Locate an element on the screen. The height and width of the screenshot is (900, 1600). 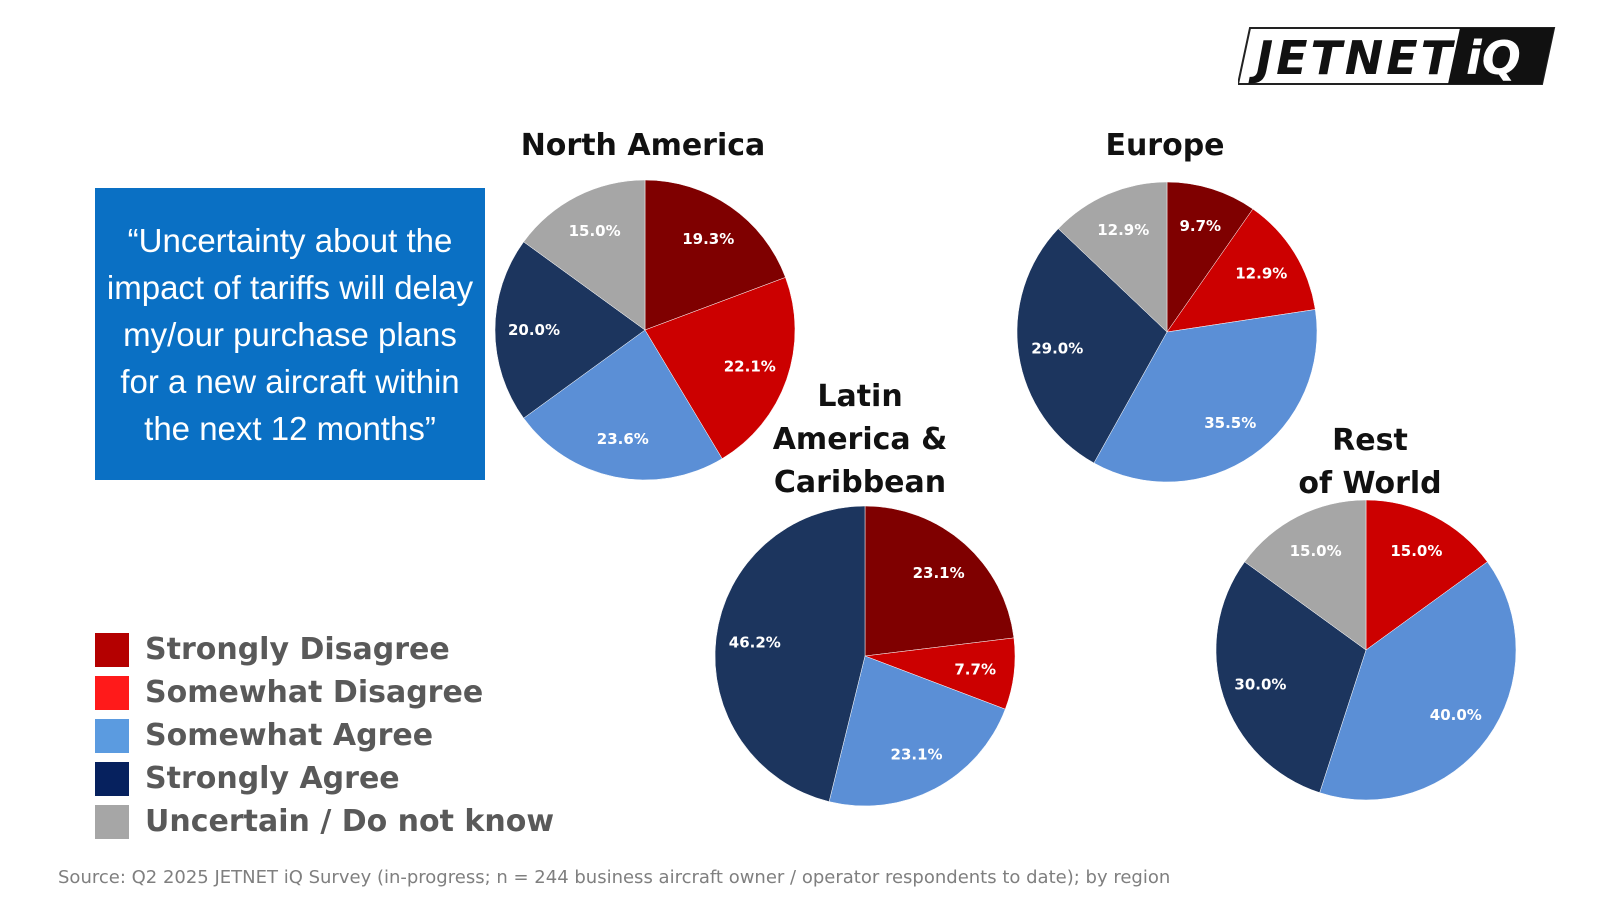
title-latin-america: Latin America & Caribbean is located at coordinates (860, 439).